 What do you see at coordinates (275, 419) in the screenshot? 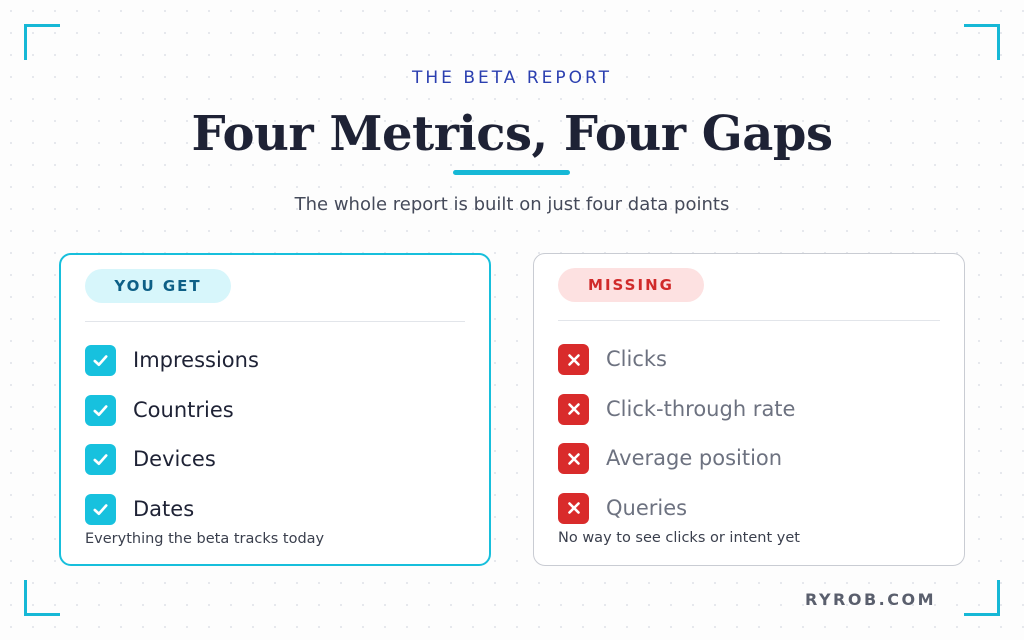
I see `list-item: Countries` at bounding box center [275, 419].